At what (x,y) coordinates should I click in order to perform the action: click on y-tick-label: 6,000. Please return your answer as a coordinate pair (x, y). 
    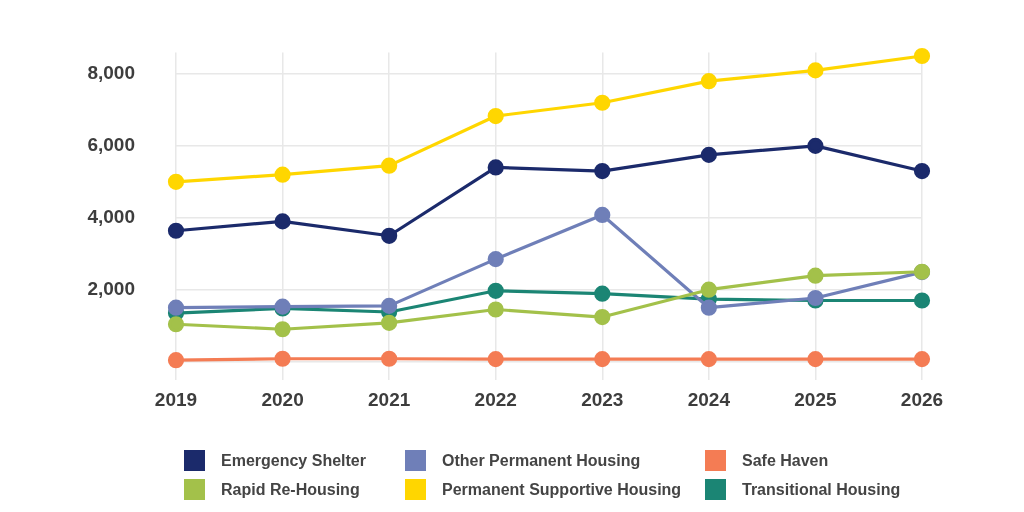
    Looking at the image, I should click on (111, 145).